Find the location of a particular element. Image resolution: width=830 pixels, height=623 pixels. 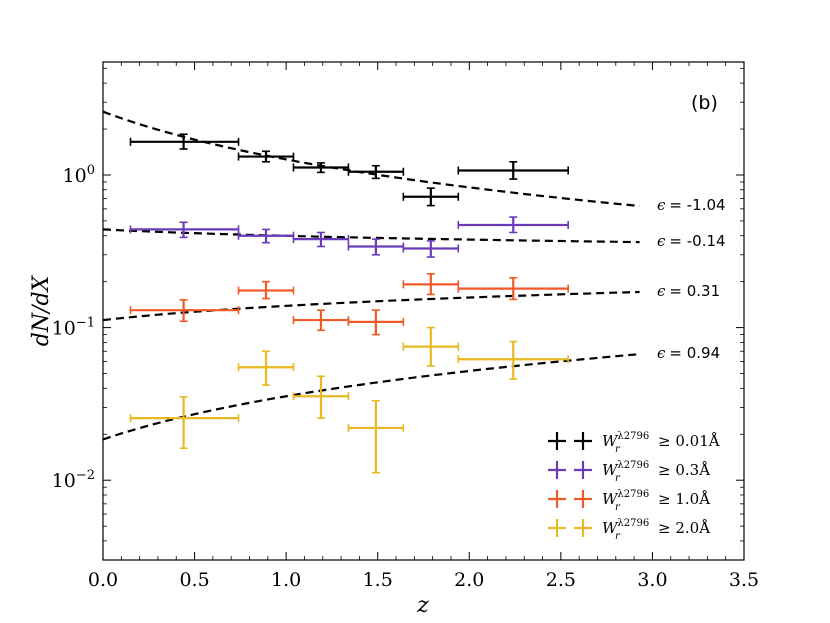

legend-rel: ≥ 1.0Å is located at coordinates (684, 499).